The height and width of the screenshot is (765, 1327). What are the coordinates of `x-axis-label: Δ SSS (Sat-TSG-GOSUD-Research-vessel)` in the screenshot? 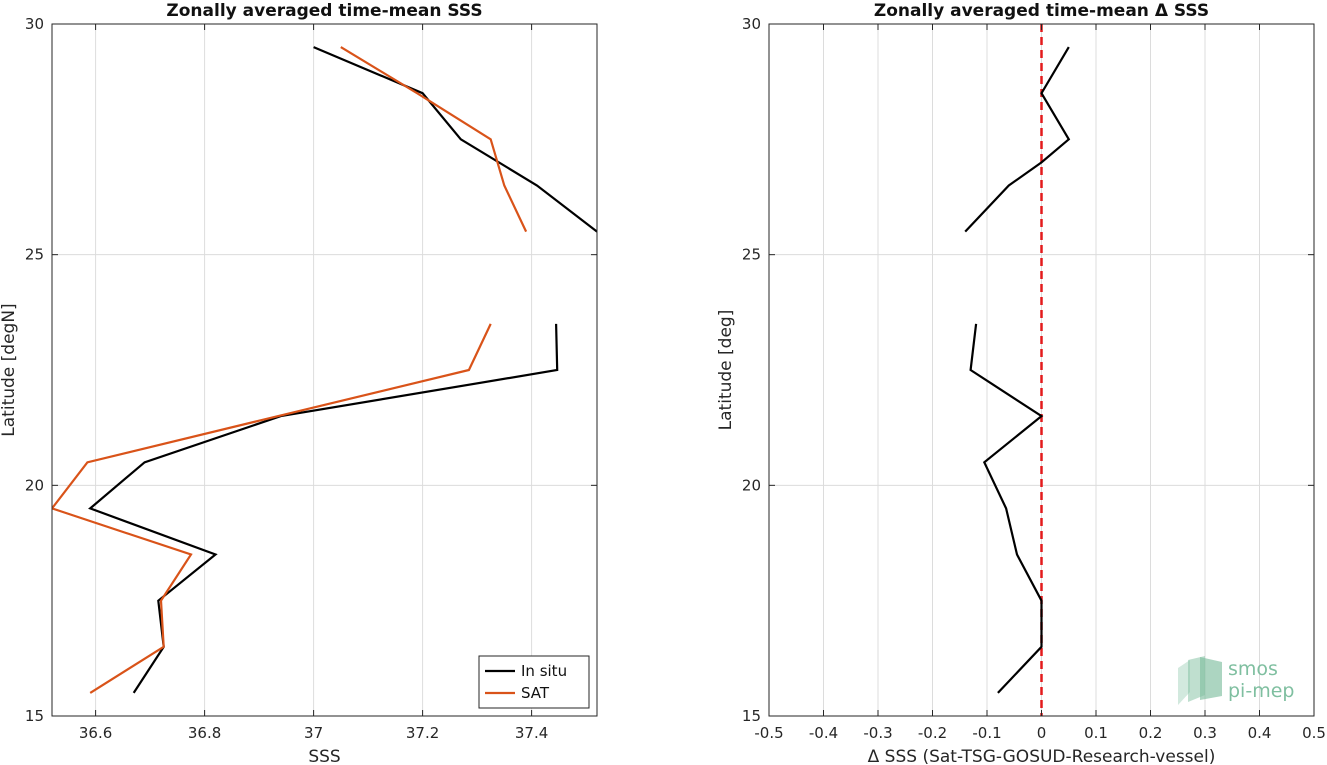 It's located at (1042, 756).